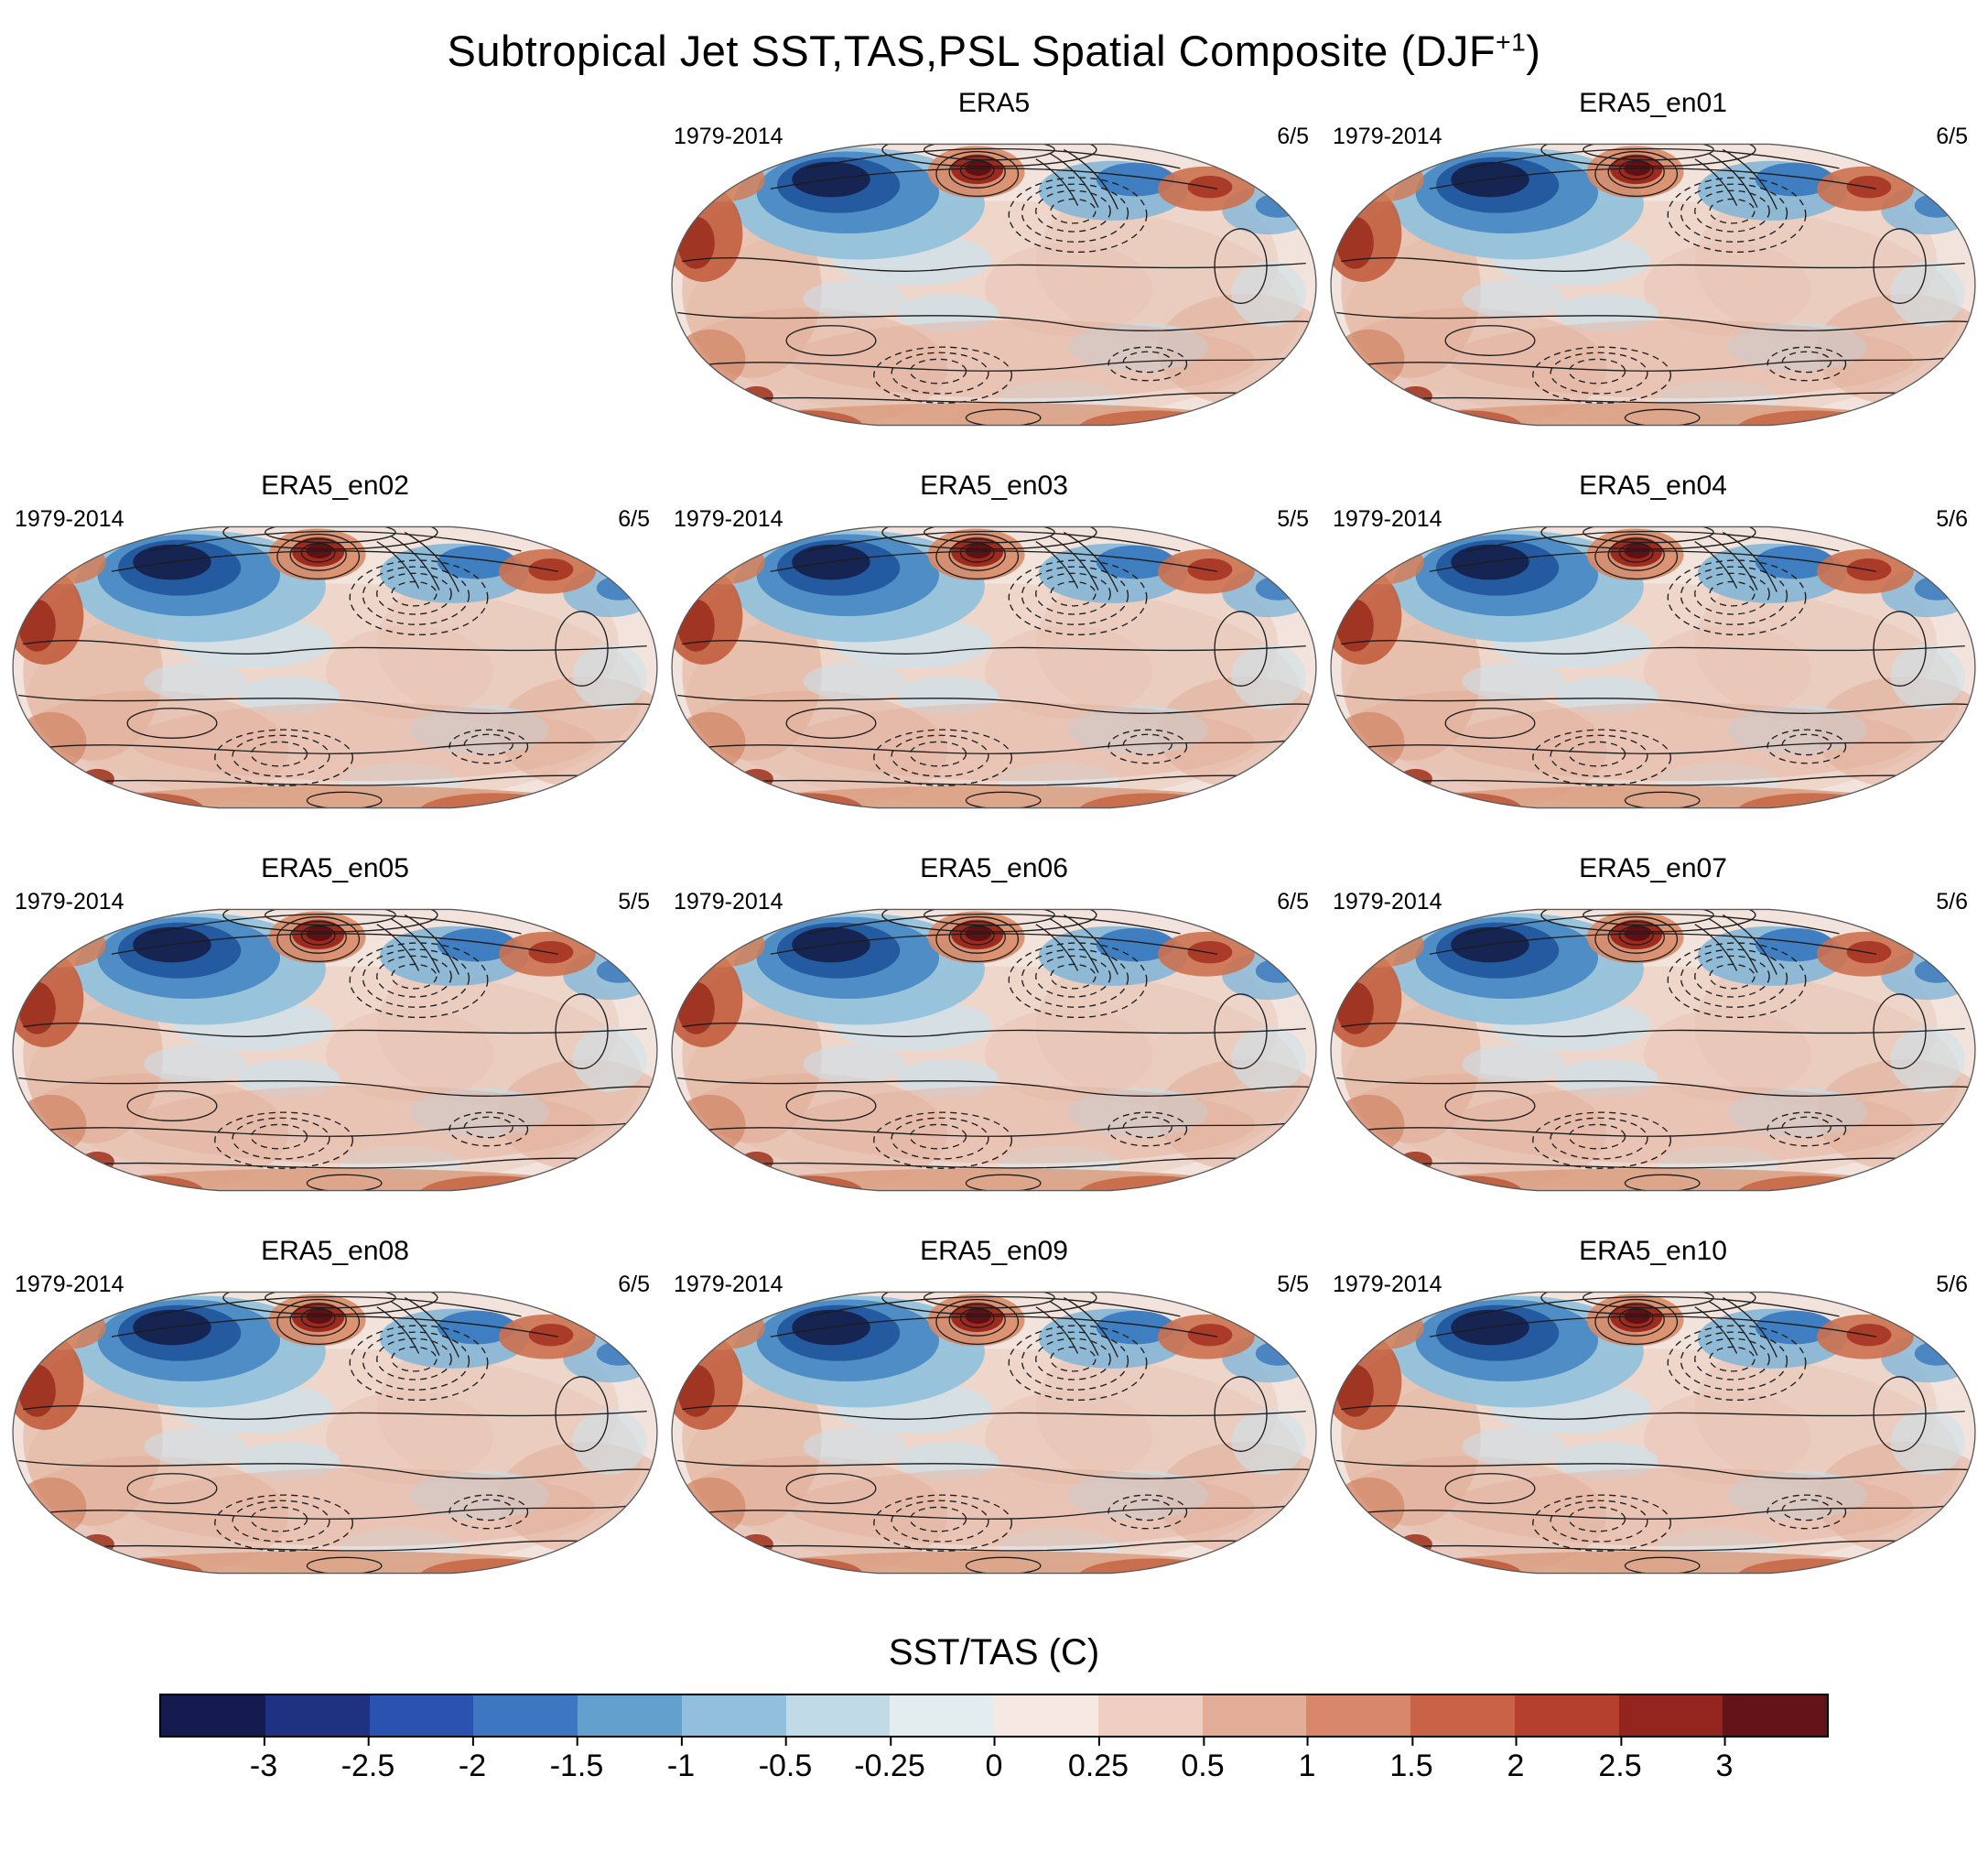 Image resolution: width=1988 pixels, height=1873 pixels. Describe the element at coordinates (1724, 1760) in the screenshot. I see `colorbar-tick-label: 3` at that location.